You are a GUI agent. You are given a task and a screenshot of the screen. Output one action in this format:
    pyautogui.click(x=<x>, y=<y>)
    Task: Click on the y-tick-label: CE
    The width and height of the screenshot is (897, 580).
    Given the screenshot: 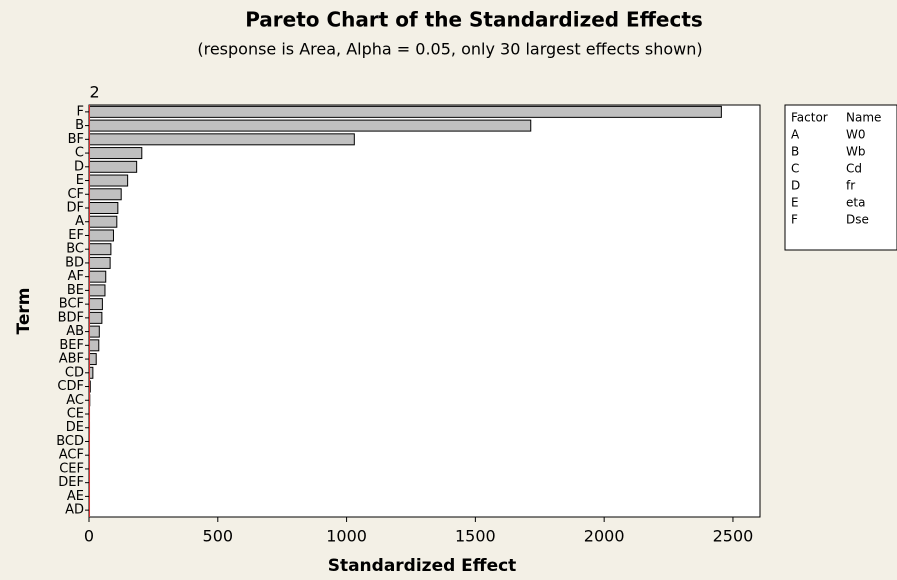 What is the action you would take?
    pyautogui.click(x=75, y=414)
    